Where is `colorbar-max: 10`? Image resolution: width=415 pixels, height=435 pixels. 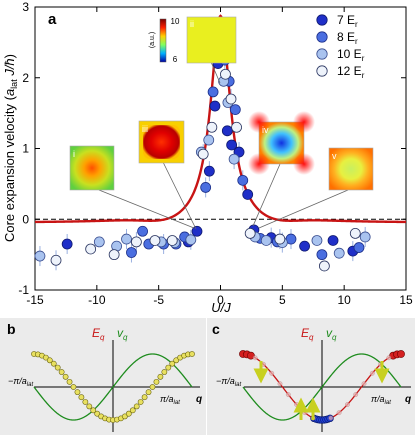 colorbar-max: 10 is located at coordinates (175, 21).